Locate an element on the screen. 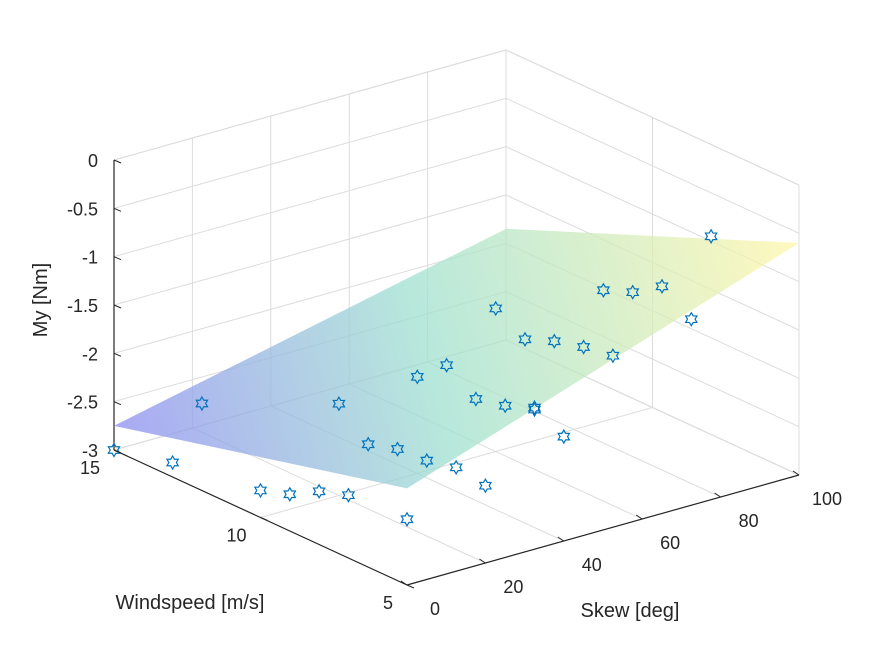 This screenshot has width=875, height=661. x-axis-line is located at coordinates (603, 530).